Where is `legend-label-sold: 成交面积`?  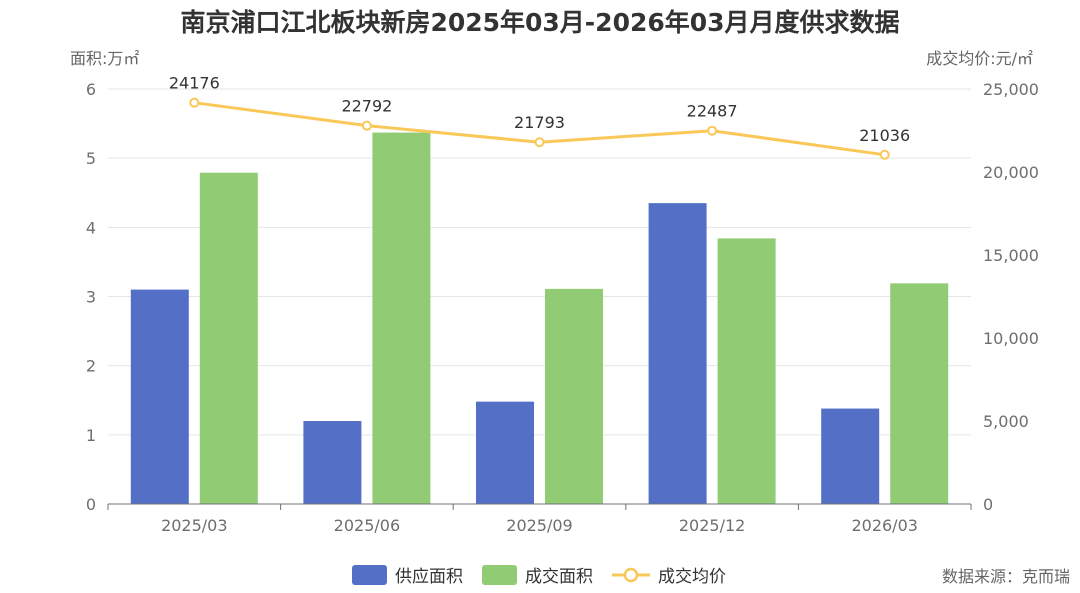
legend-label-sold: 成交面积 is located at coordinates (559, 577).